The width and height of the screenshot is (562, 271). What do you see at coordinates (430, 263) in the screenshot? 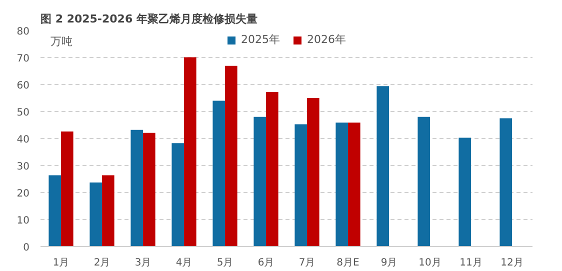
I see `x-tick-label: 10月` at bounding box center [430, 263].